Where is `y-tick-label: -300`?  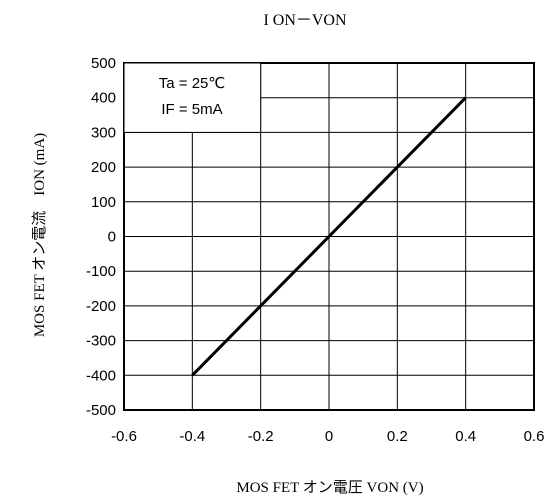 y-tick-label: -300 is located at coordinates (101, 341).